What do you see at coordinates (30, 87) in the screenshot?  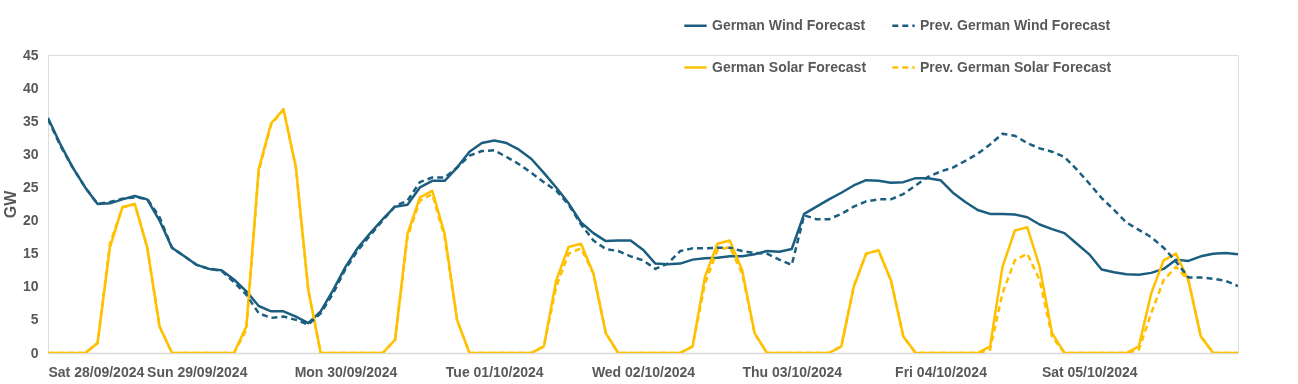 I see `y-tick-label: 40` at bounding box center [30, 87].